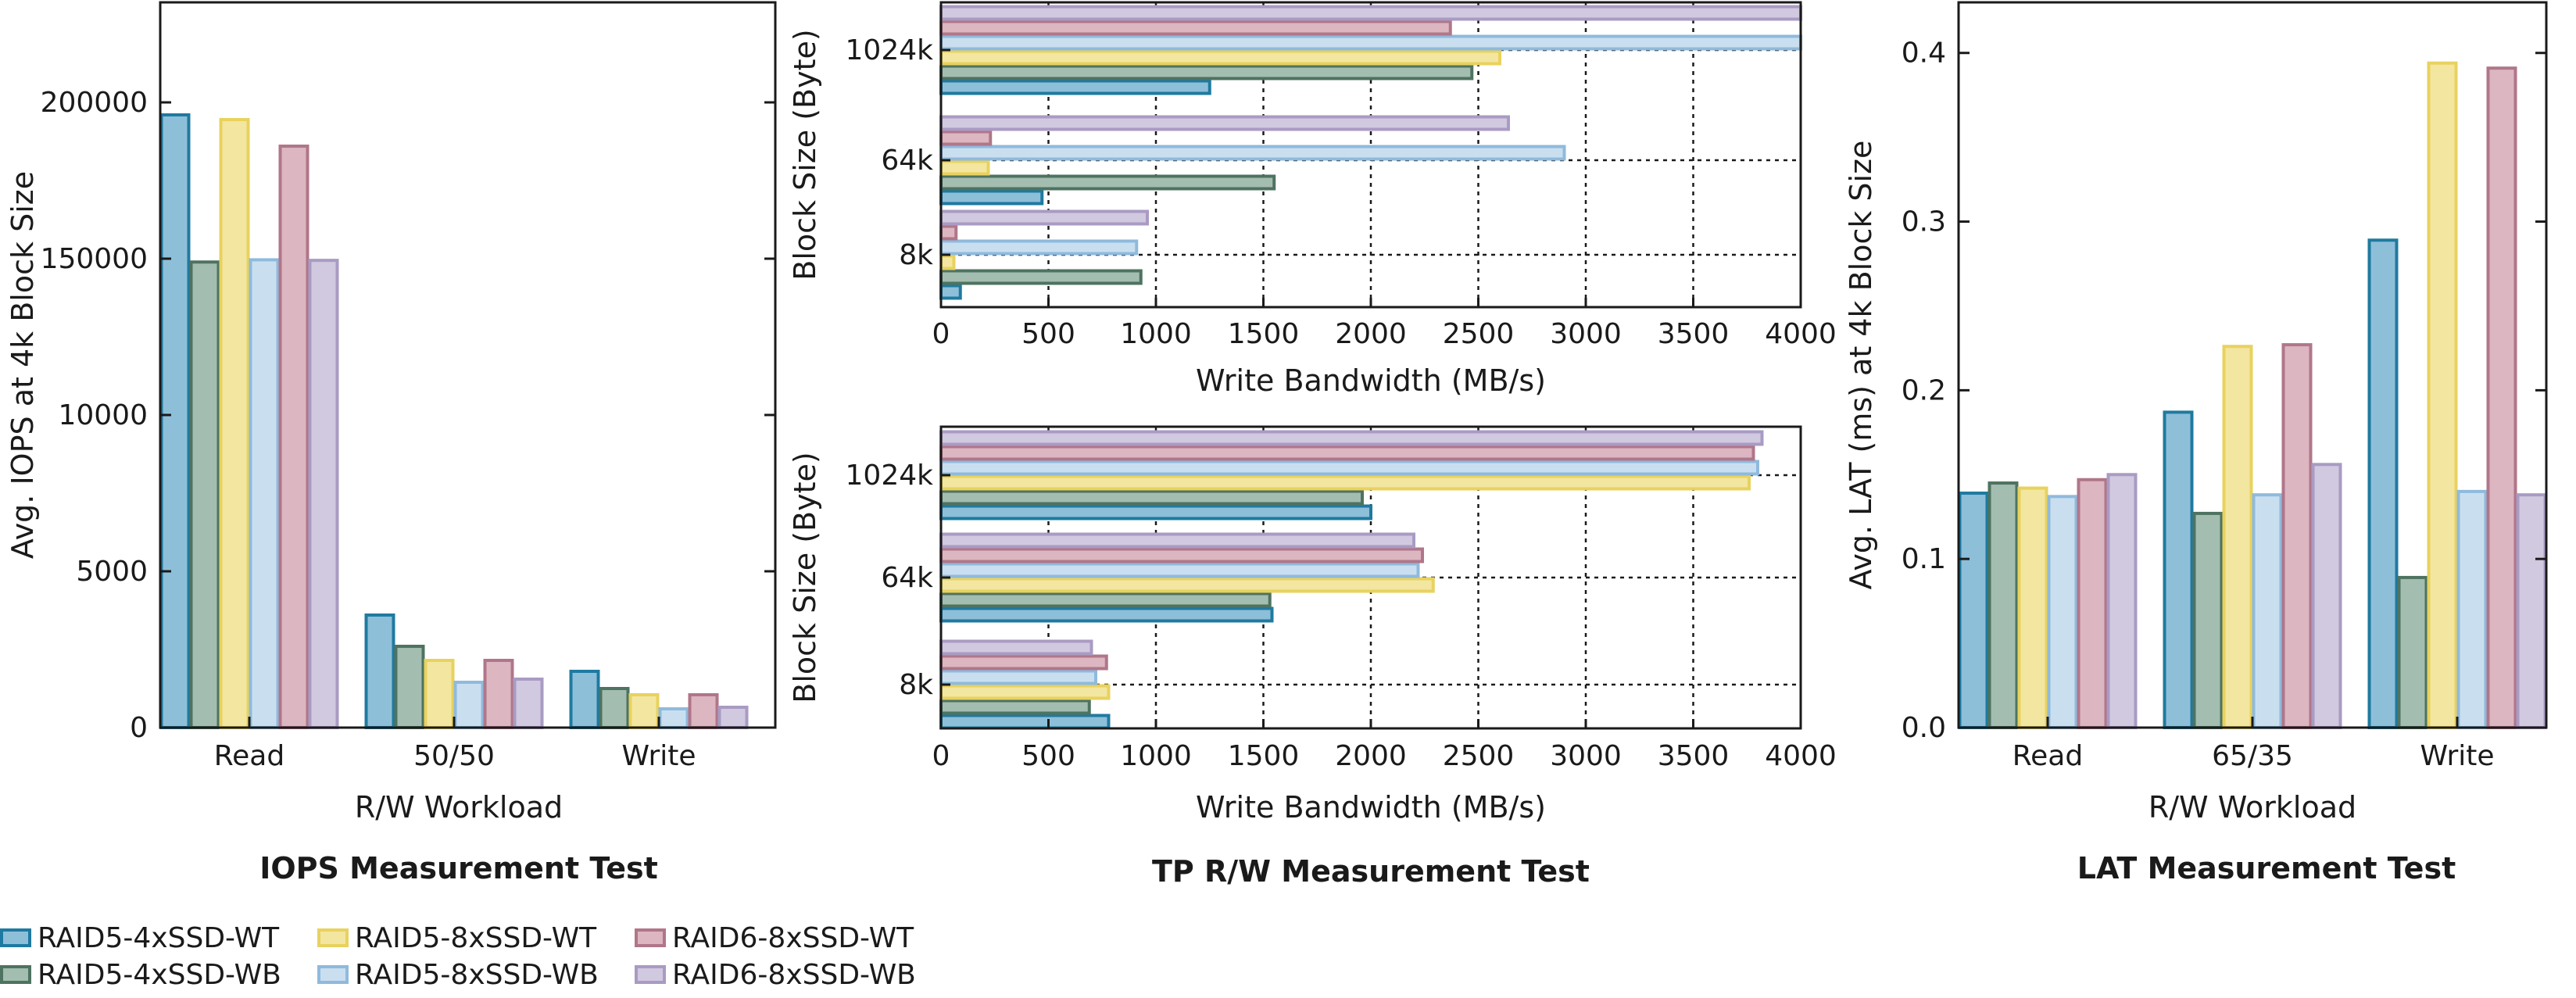  What do you see at coordinates (458, 868) in the screenshot?
I see `iops-panel-title: IOPS Measurement Test` at bounding box center [458, 868].